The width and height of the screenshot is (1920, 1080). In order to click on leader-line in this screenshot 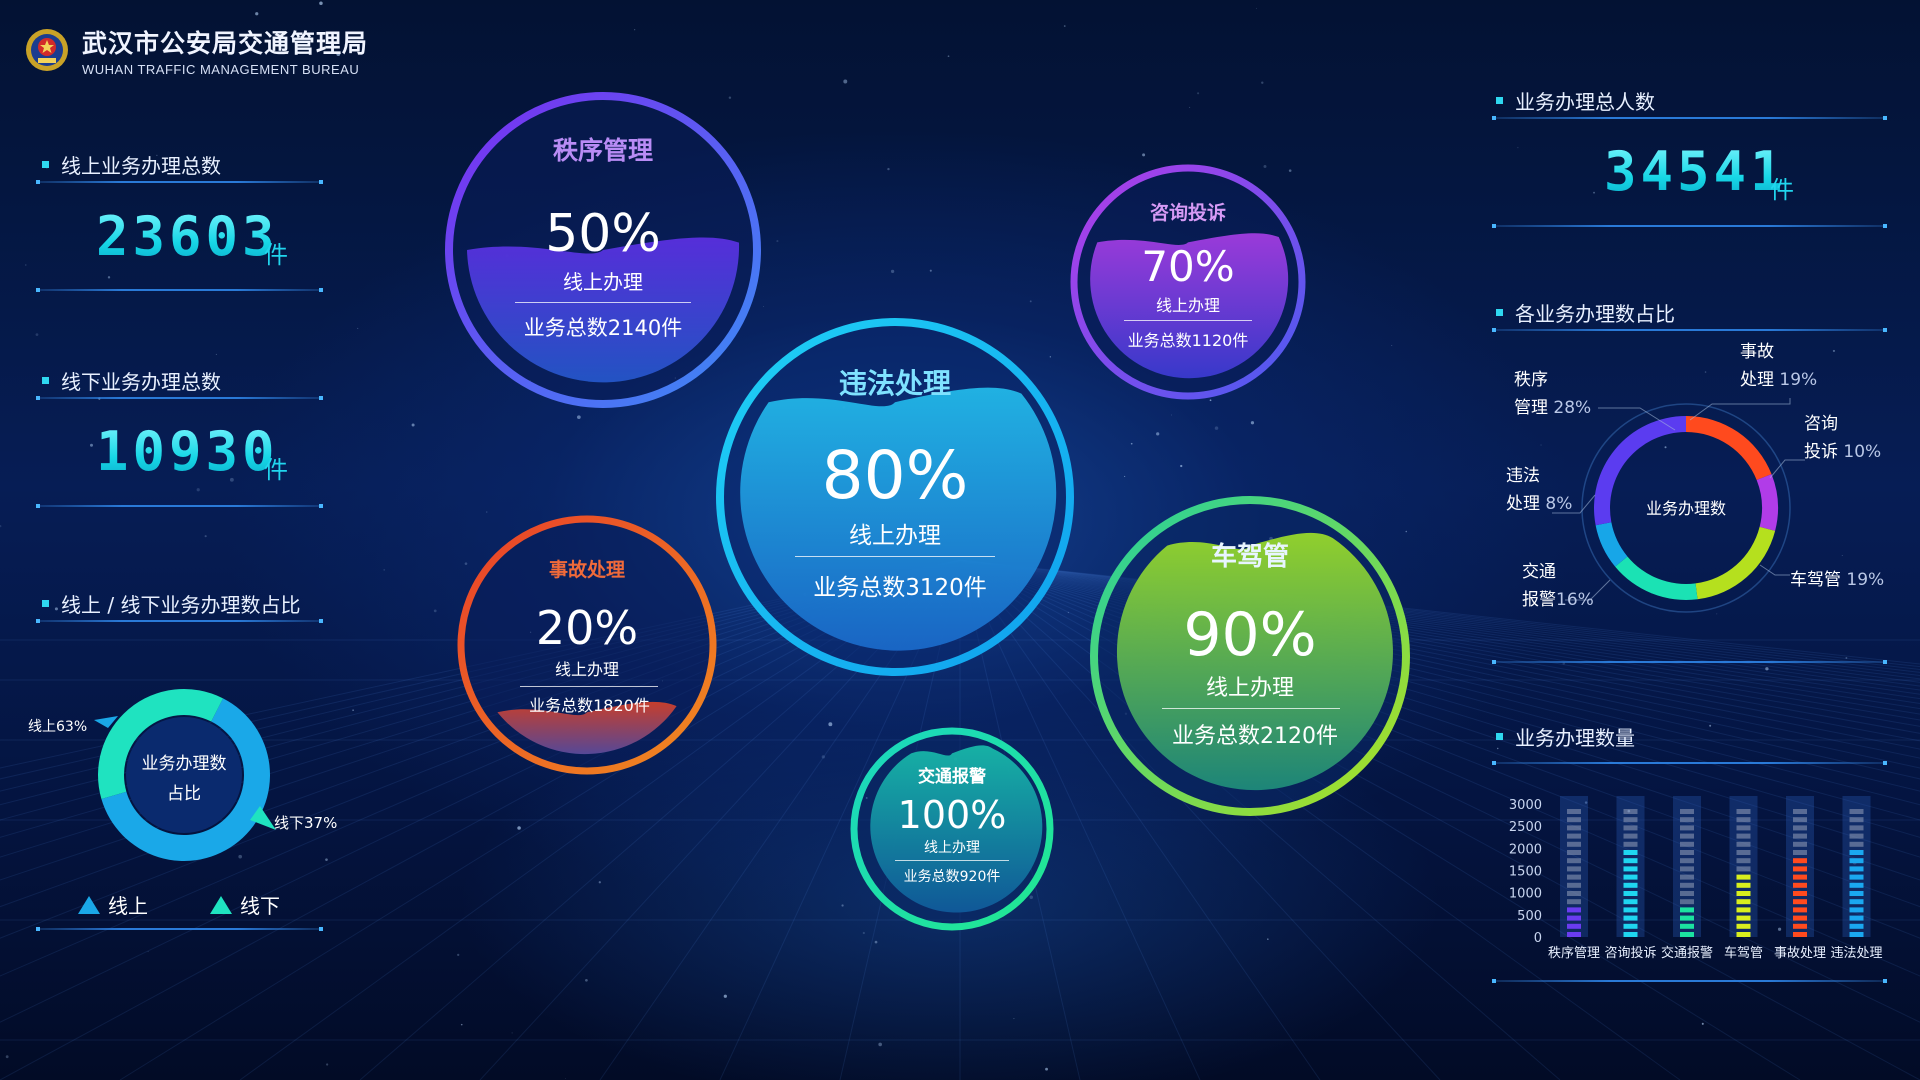, I will do `click(1774, 570)`.